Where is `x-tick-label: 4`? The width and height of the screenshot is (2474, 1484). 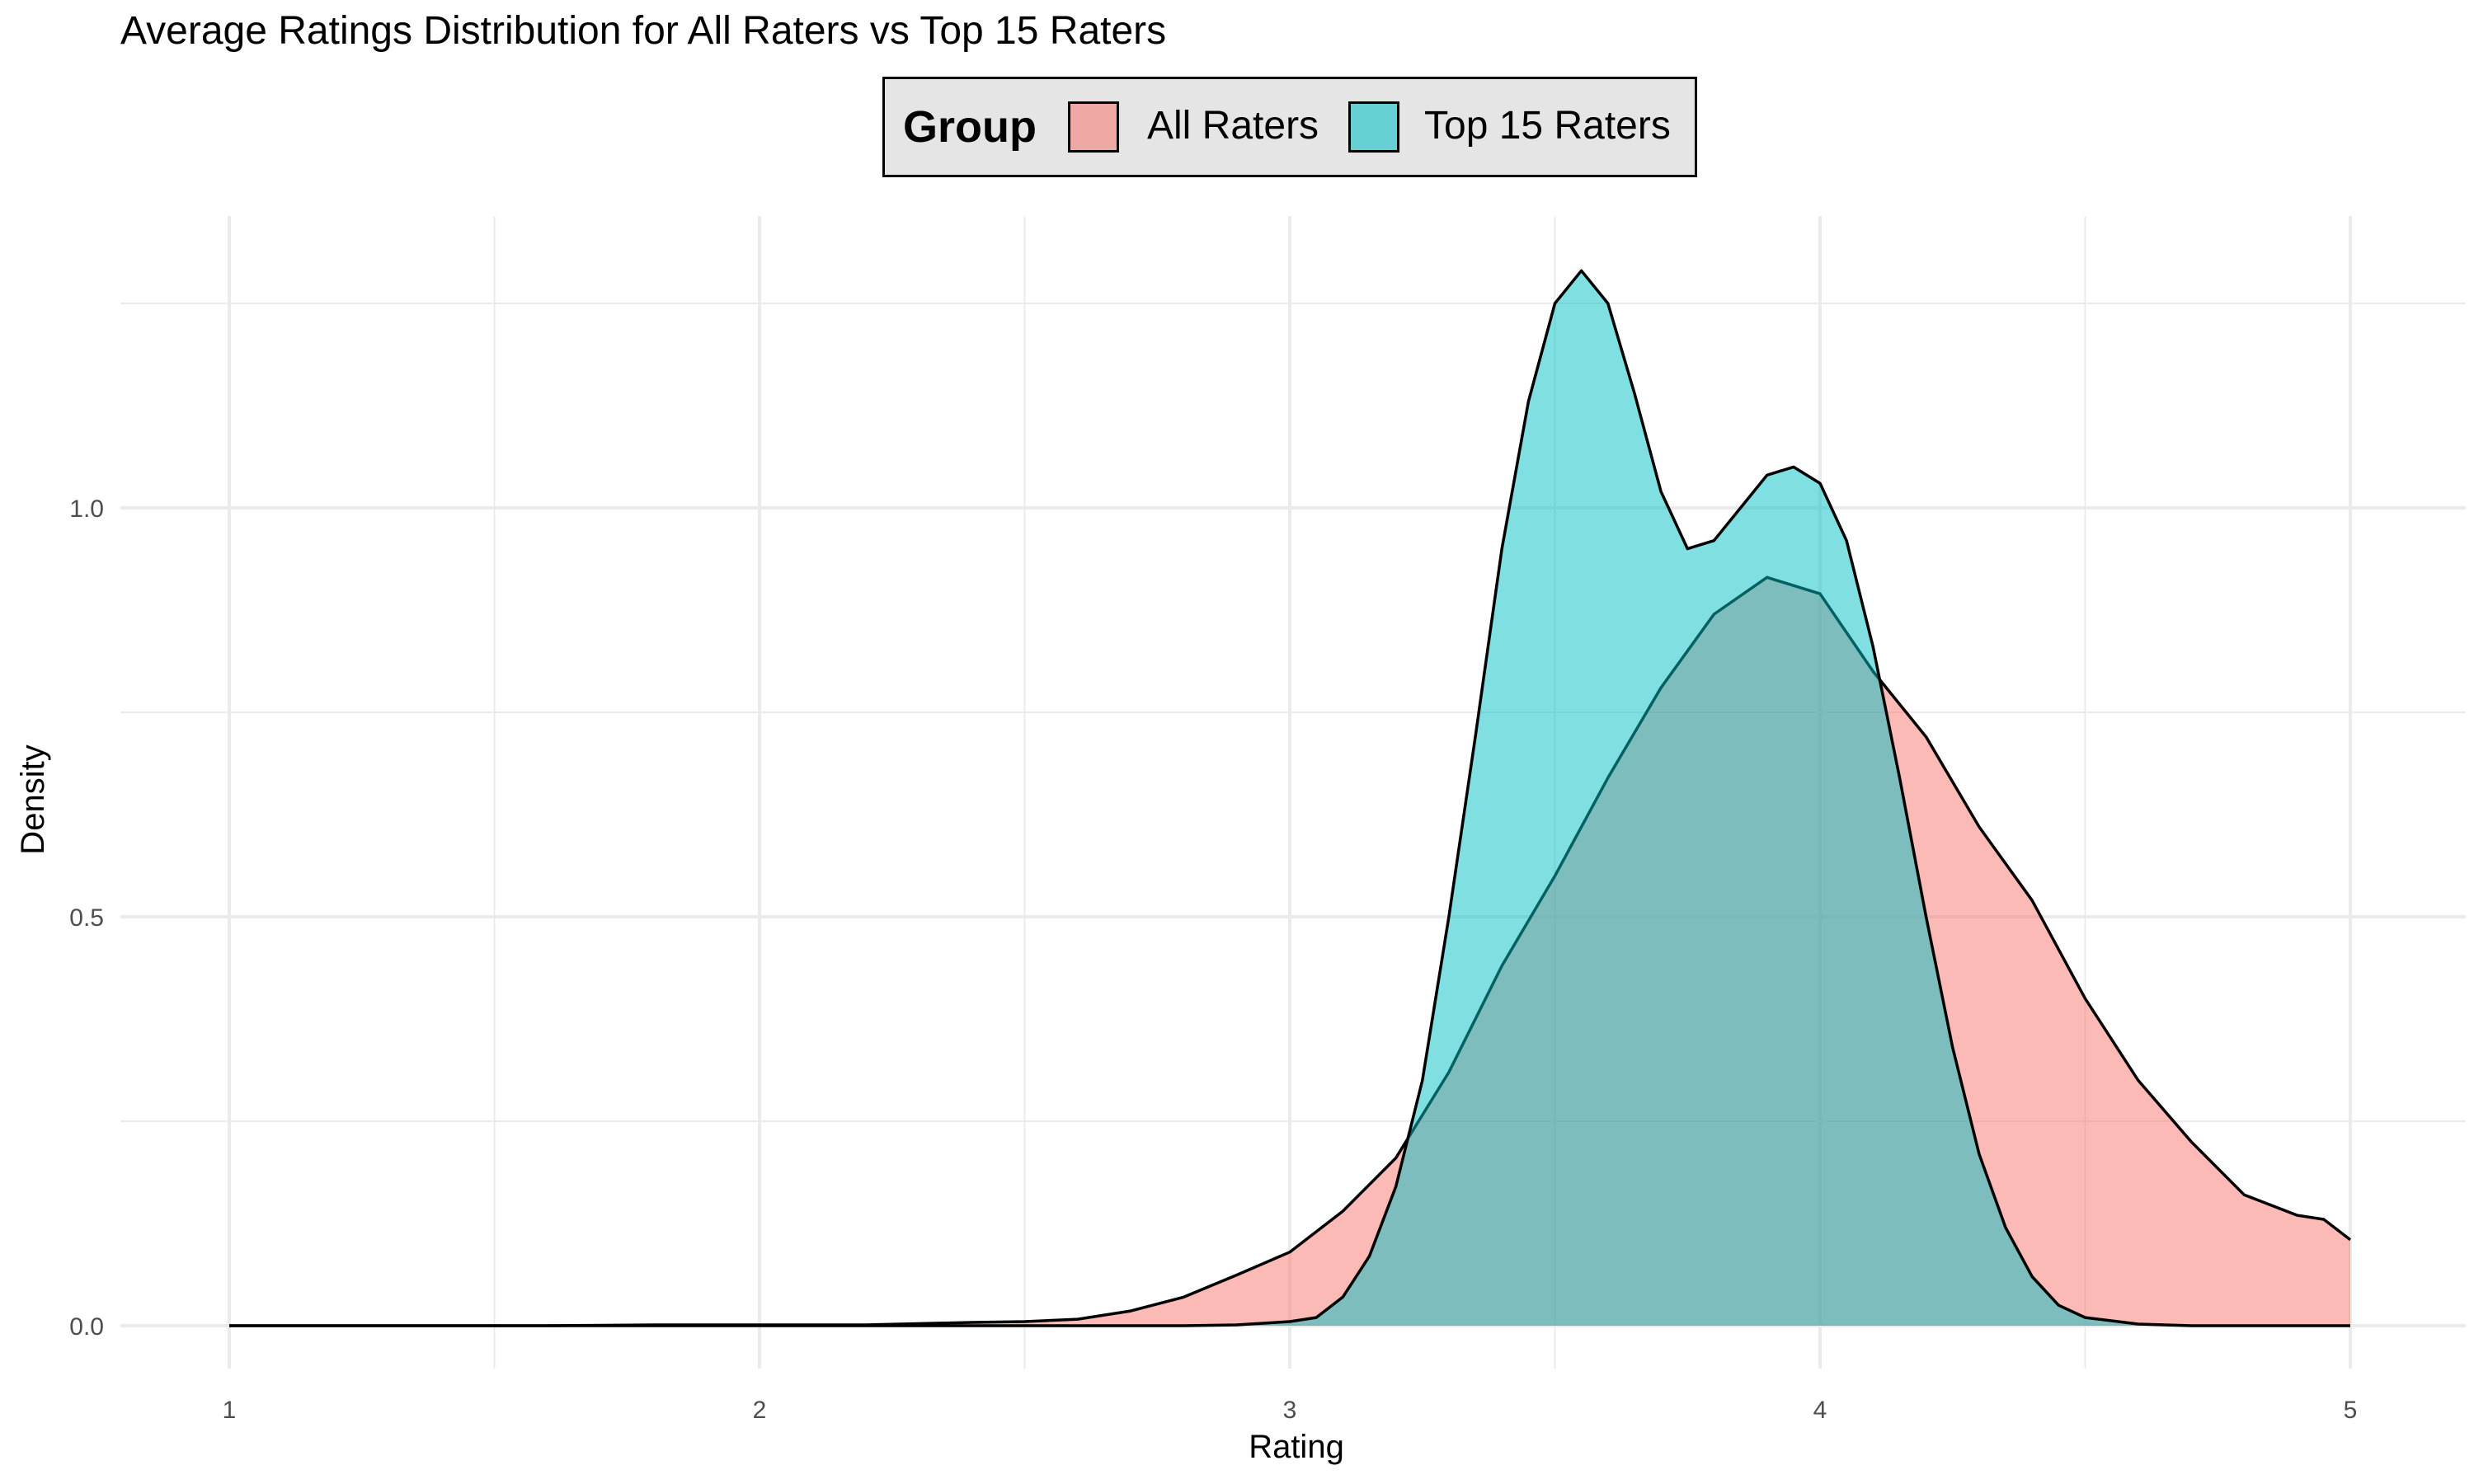 x-tick-label: 4 is located at coordinates (1820, 1410).